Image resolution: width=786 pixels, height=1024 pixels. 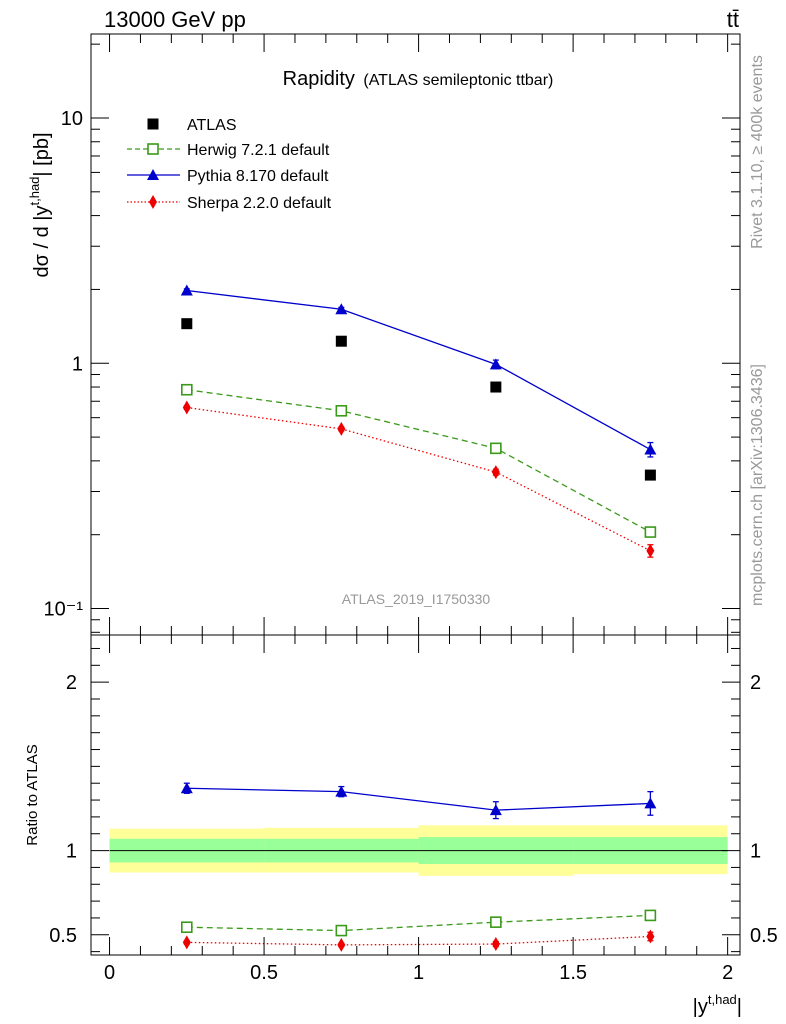 I want to click on svg-text: |yt,had|, so click(x=717, y=1005).